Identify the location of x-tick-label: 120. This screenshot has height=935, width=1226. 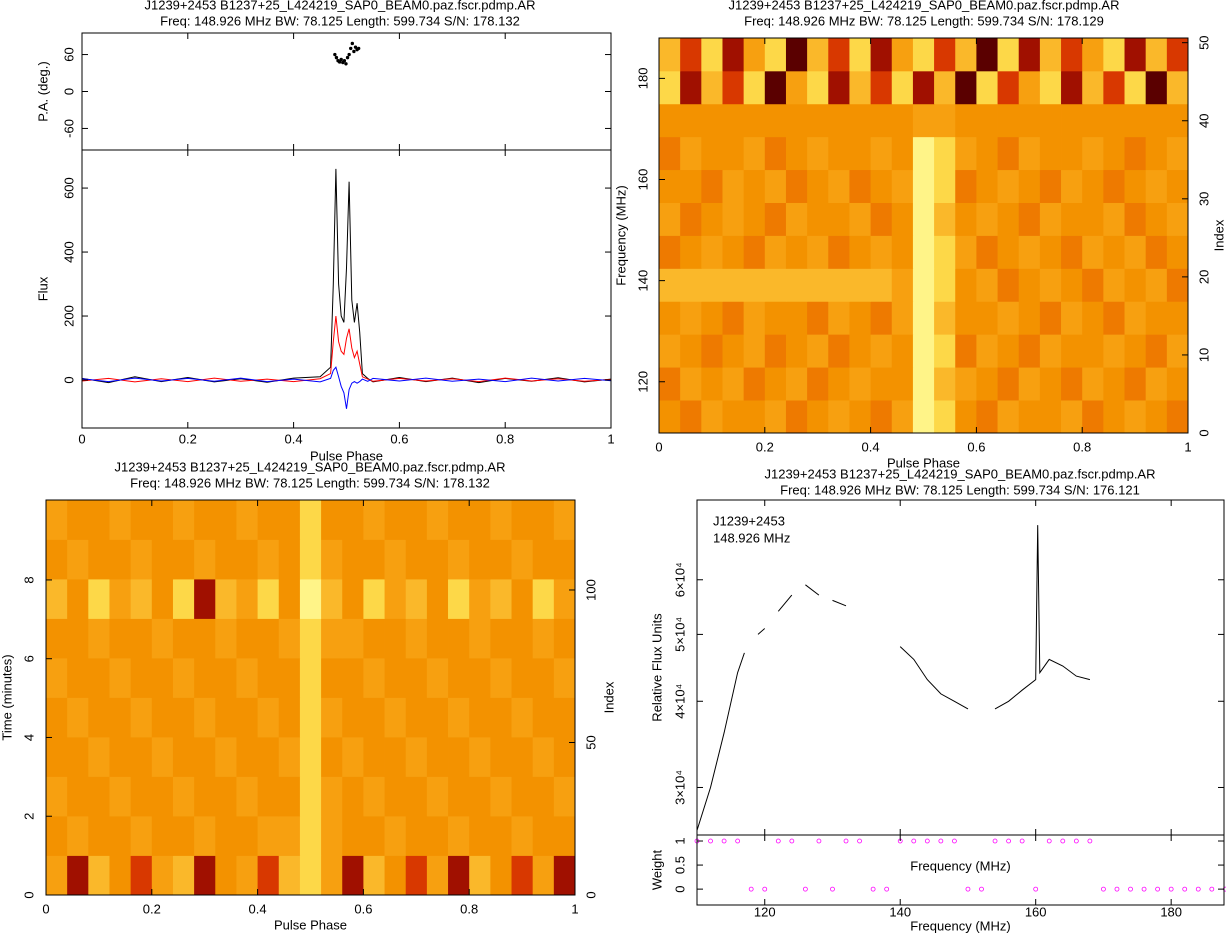
(765, 911).